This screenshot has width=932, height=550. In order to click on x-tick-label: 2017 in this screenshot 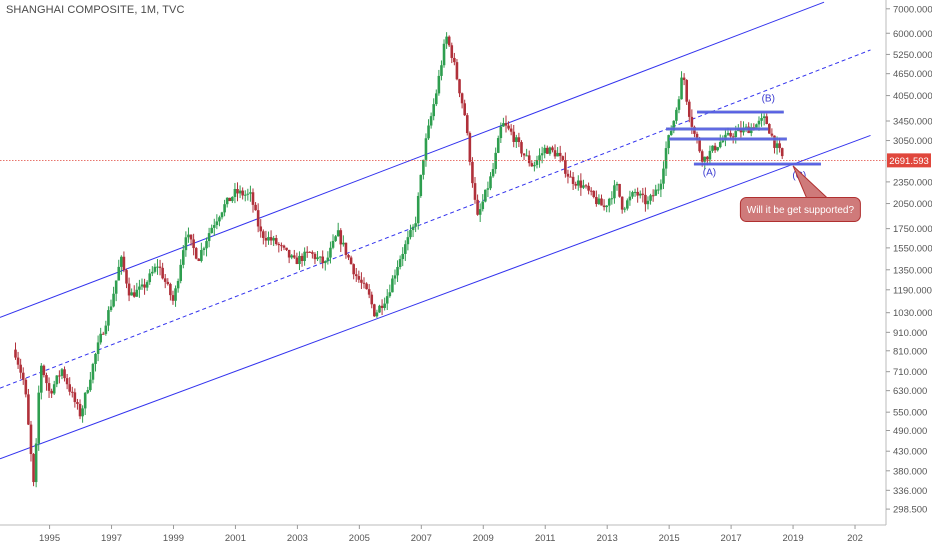, I will do `click(731, 538)`.